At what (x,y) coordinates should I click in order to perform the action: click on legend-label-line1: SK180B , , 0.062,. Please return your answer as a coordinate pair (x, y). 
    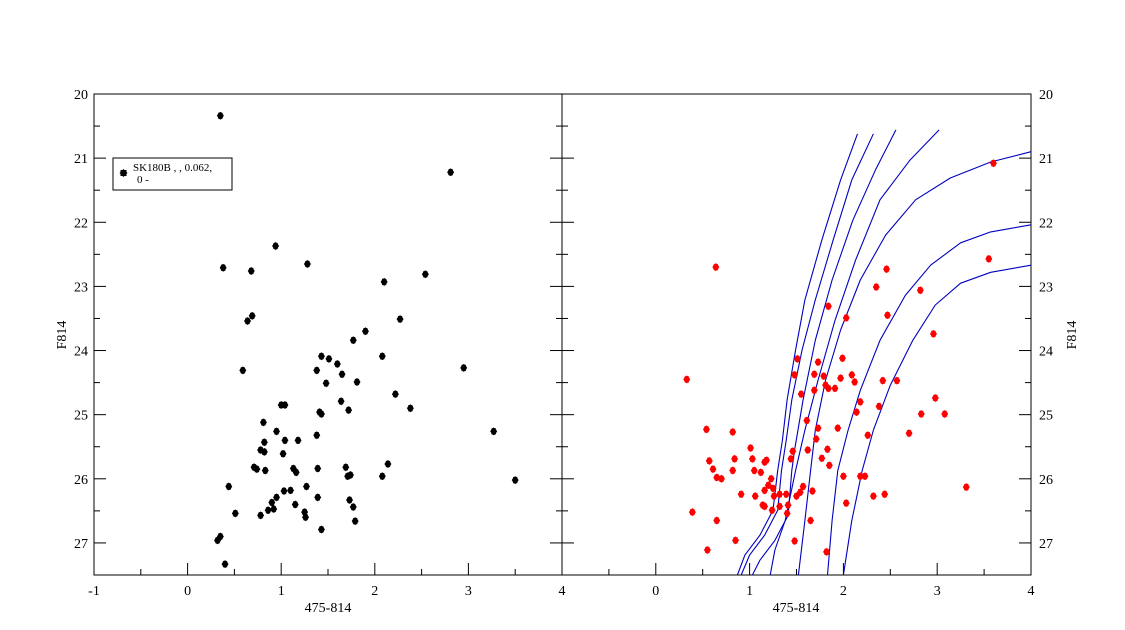
    Looking at the image, I should click on (172, 168).